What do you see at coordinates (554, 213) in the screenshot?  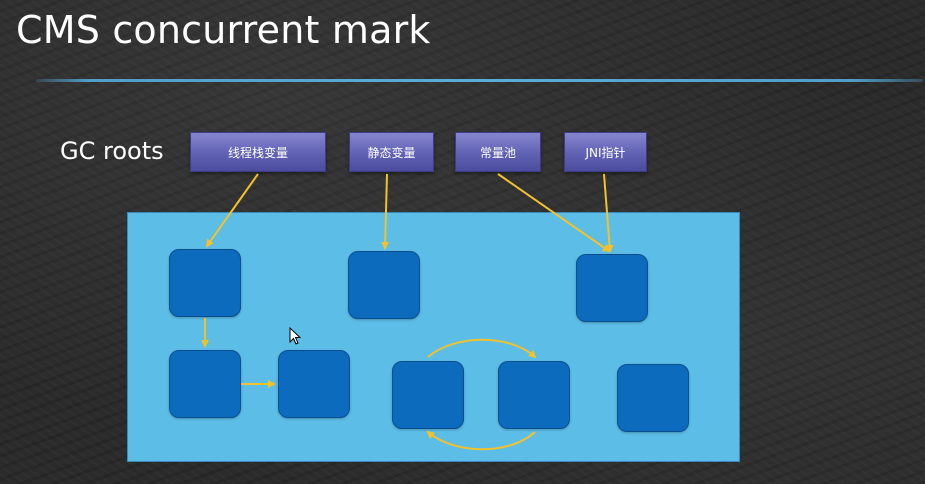 I see `arrow-constant-pool-to-object` at bounding box center [554, 213].